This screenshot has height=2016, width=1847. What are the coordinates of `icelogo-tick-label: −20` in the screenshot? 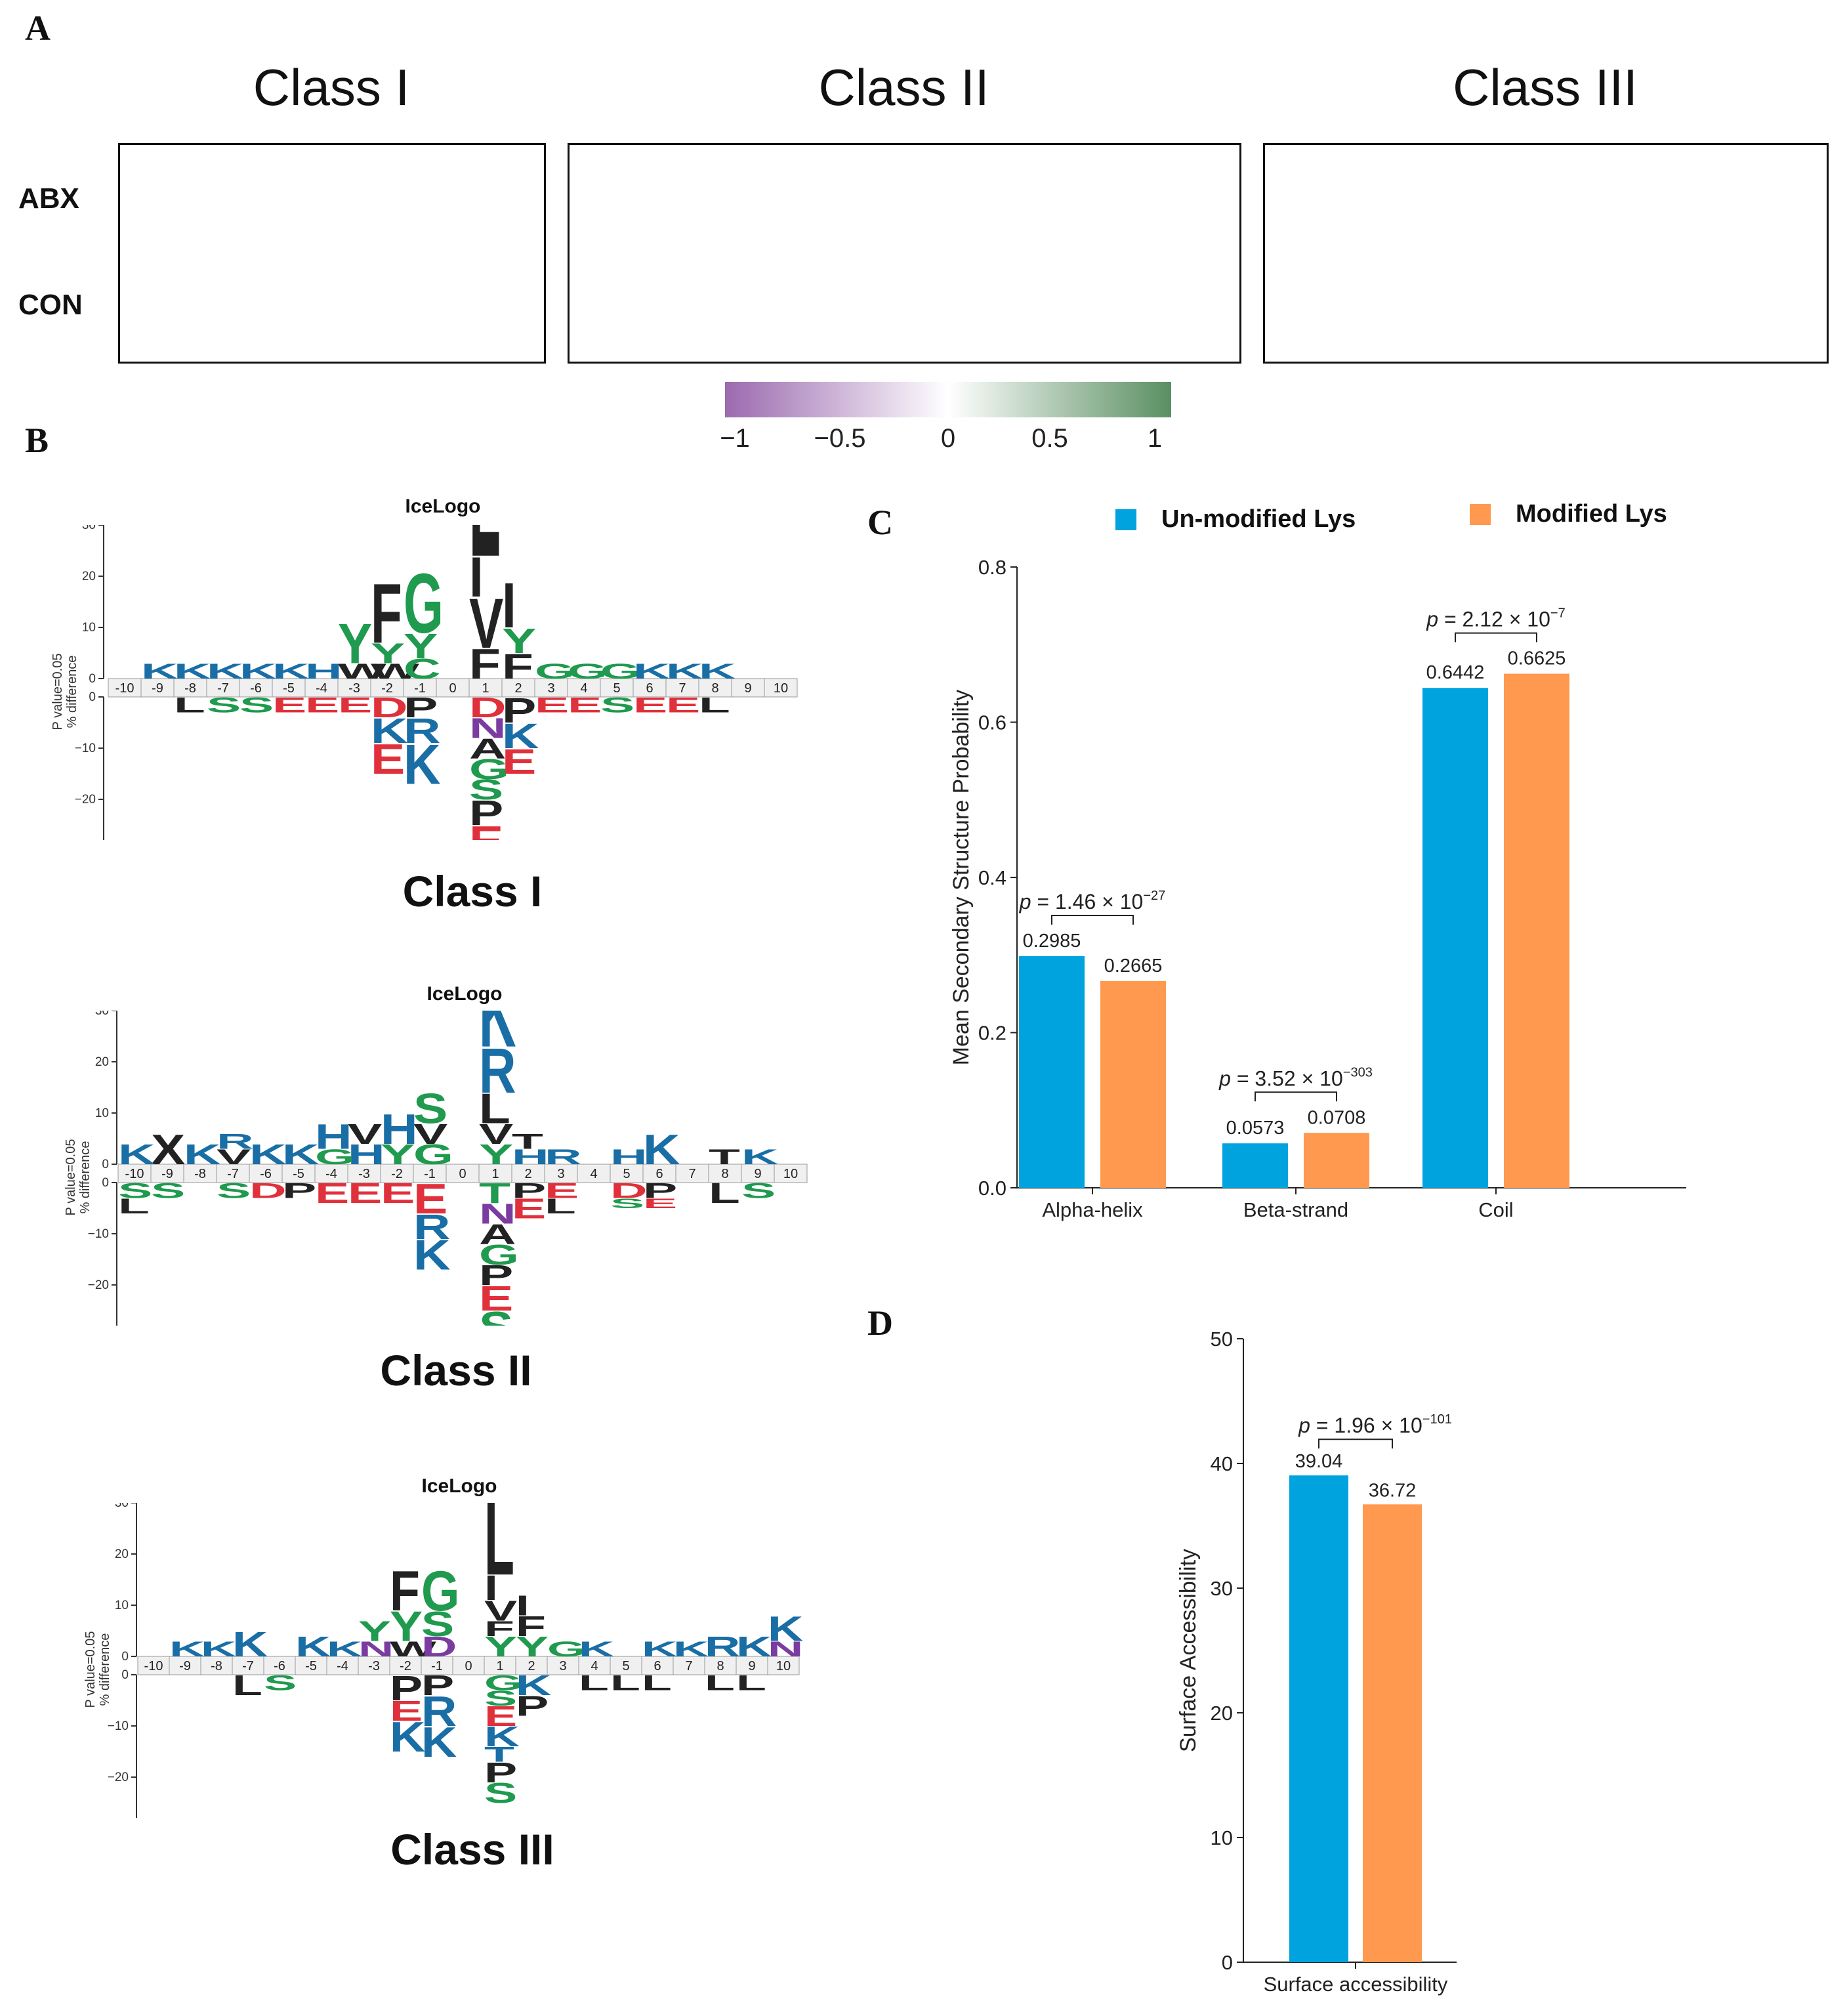 It's located at (119, 1777).